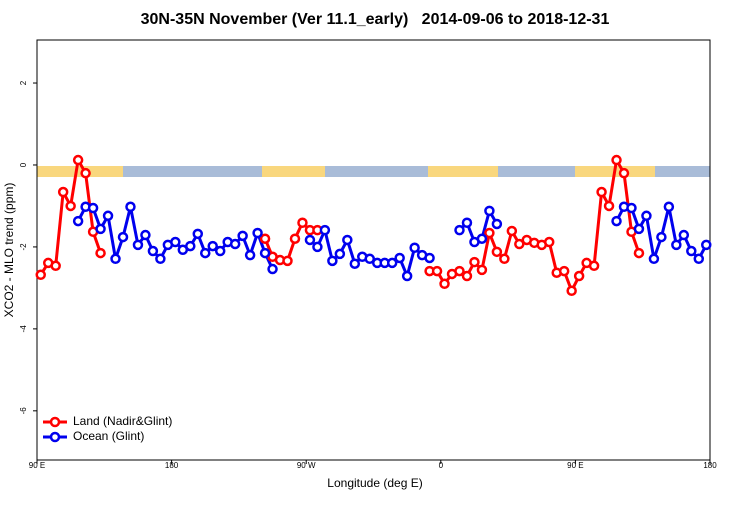 The width and height of the screenshot is (750, 505). I want to click on x-tick-label: 90 W, so click(306, 465).